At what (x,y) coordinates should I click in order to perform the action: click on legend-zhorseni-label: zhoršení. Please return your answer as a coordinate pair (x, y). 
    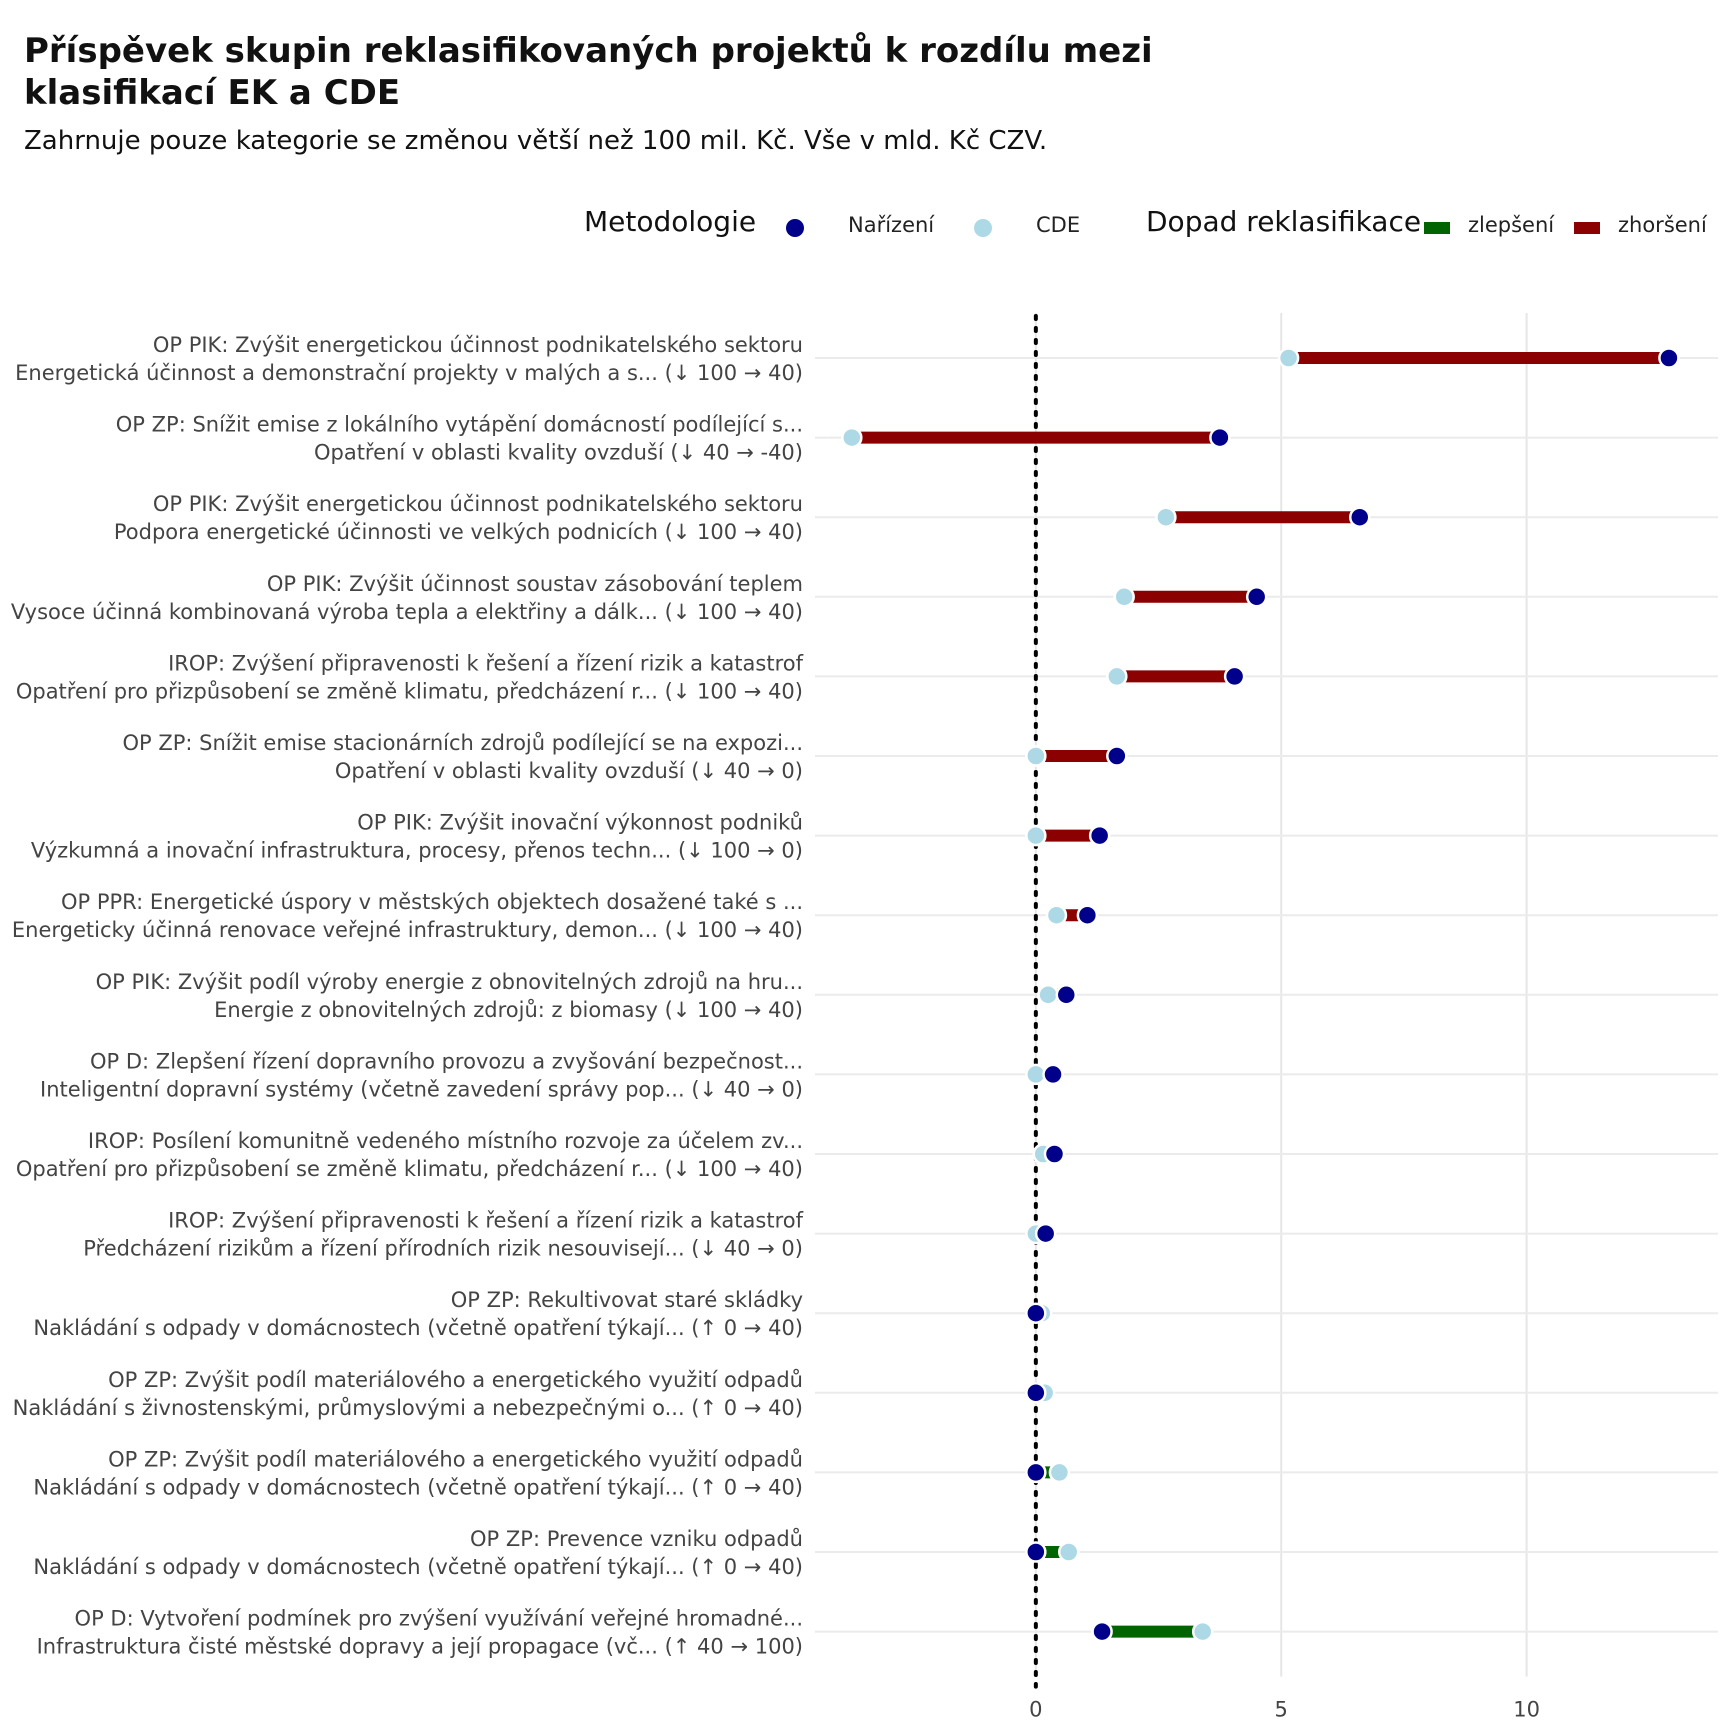
    Looking at the image, I should click on (1662, 225).